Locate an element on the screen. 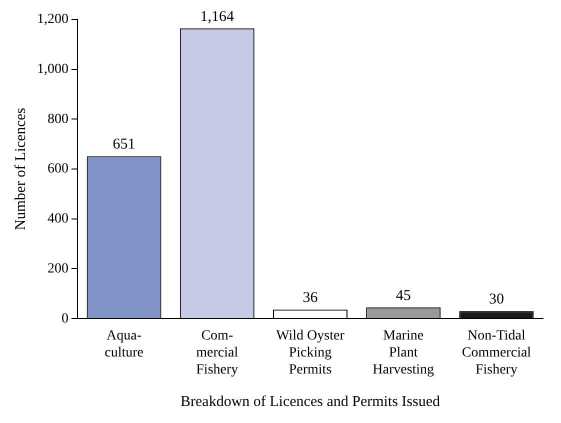  y-axis-title: Number of Licences is located at coordinates (20, 169).